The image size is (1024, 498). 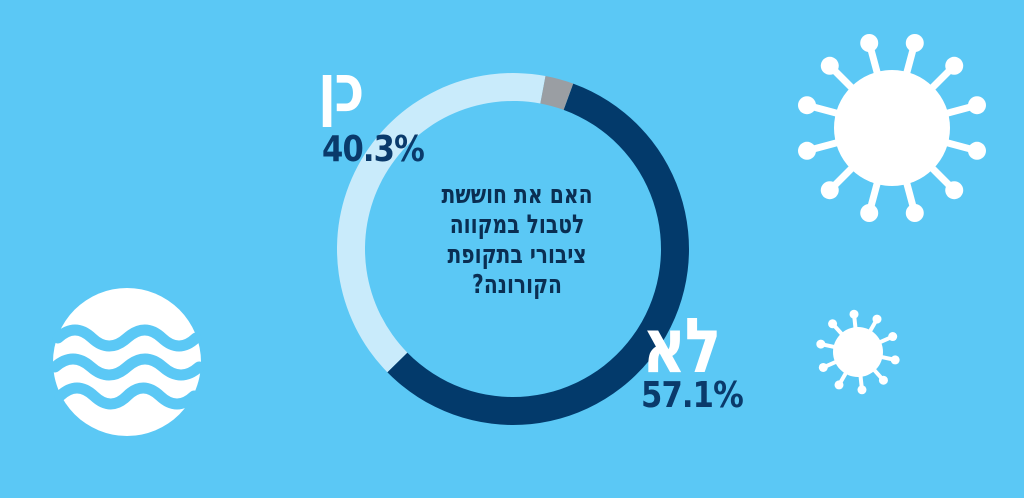 What do you see at coordinates (341, 88) in the screenshot?
I see `yes-label: כן` at bounding box center [341, 88].